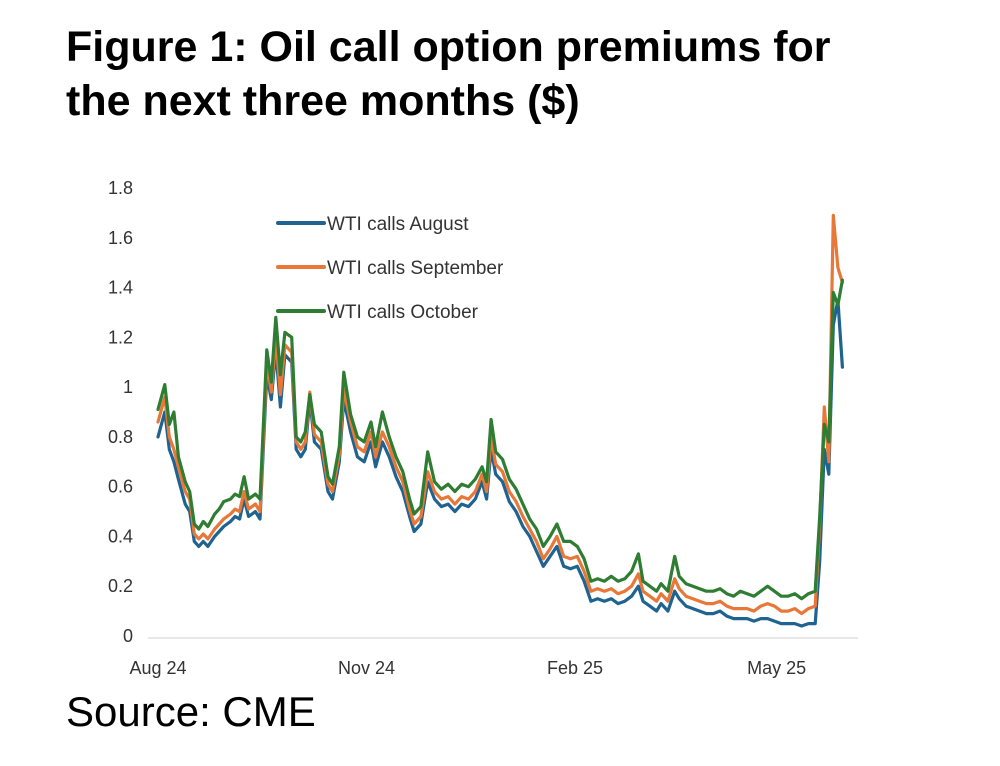  Describe the element at coordinates (128, 387) in the screenshot. I see `y-tick-label: 1` at that location.